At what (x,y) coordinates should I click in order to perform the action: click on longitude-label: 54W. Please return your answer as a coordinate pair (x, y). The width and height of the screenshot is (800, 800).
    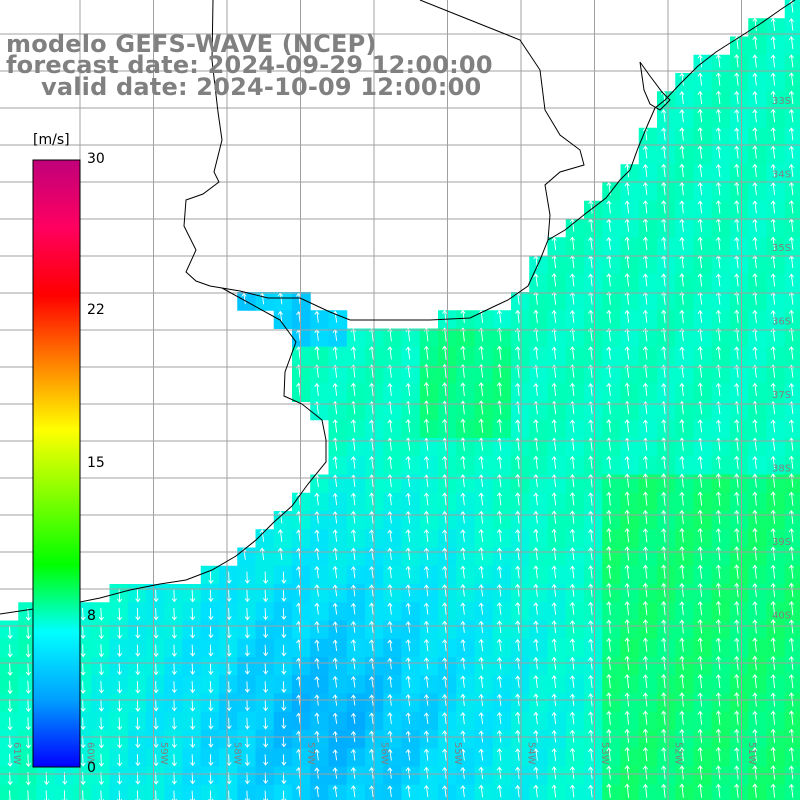
    Looking at the image, I should click on (531, 753).